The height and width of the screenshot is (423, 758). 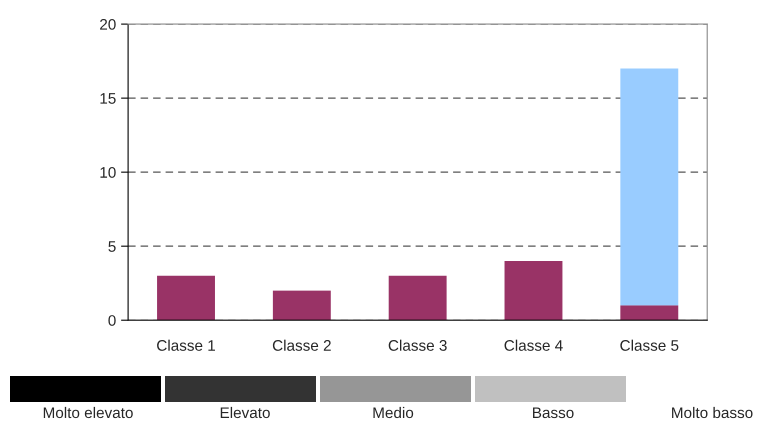 What do you see at coordinates (301, 345) in the screenshot?
I see `x-tick-label: Classe 2` at bounding box center [301, 345].